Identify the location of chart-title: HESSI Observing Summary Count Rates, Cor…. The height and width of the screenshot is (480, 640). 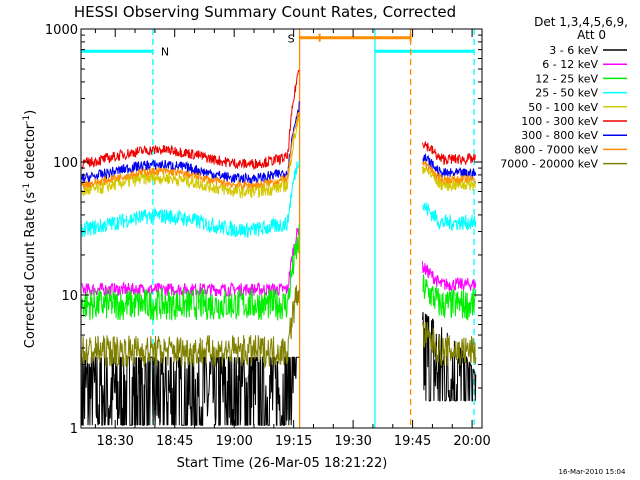
(265, 12).